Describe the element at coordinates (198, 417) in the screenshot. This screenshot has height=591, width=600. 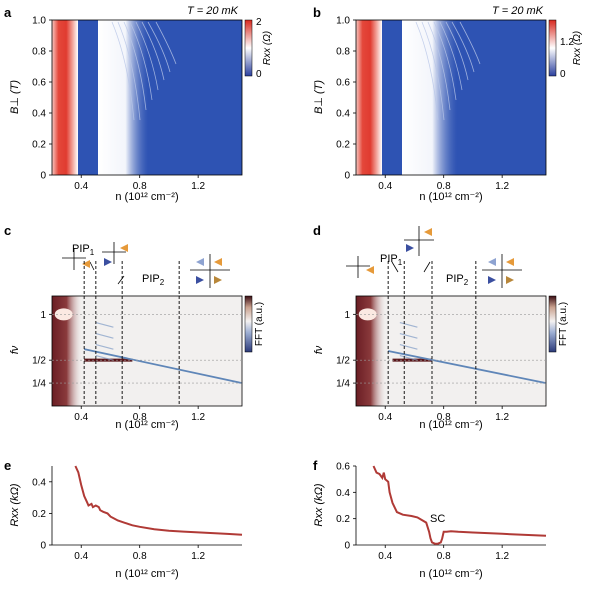
I see `panel-c-x-tick-label: 1.2` at that location.